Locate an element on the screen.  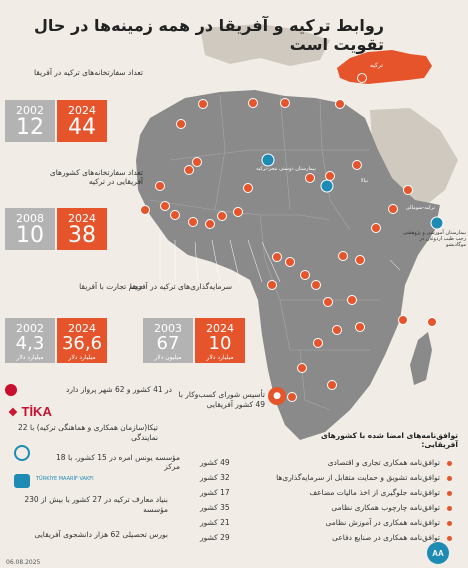
african-embassies-label-line2: آفریقایی در ترکیه is located at coordinates (115, 182).